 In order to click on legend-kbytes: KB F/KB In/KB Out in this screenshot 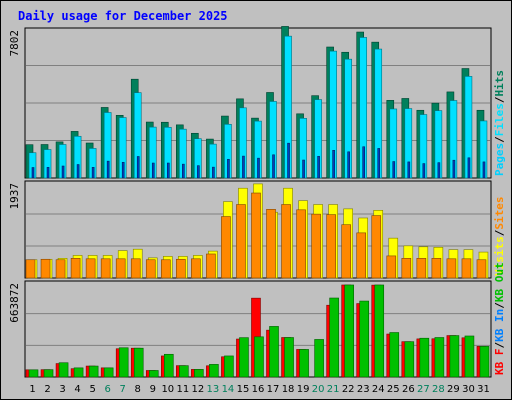, I will do `click(499, 318)`.